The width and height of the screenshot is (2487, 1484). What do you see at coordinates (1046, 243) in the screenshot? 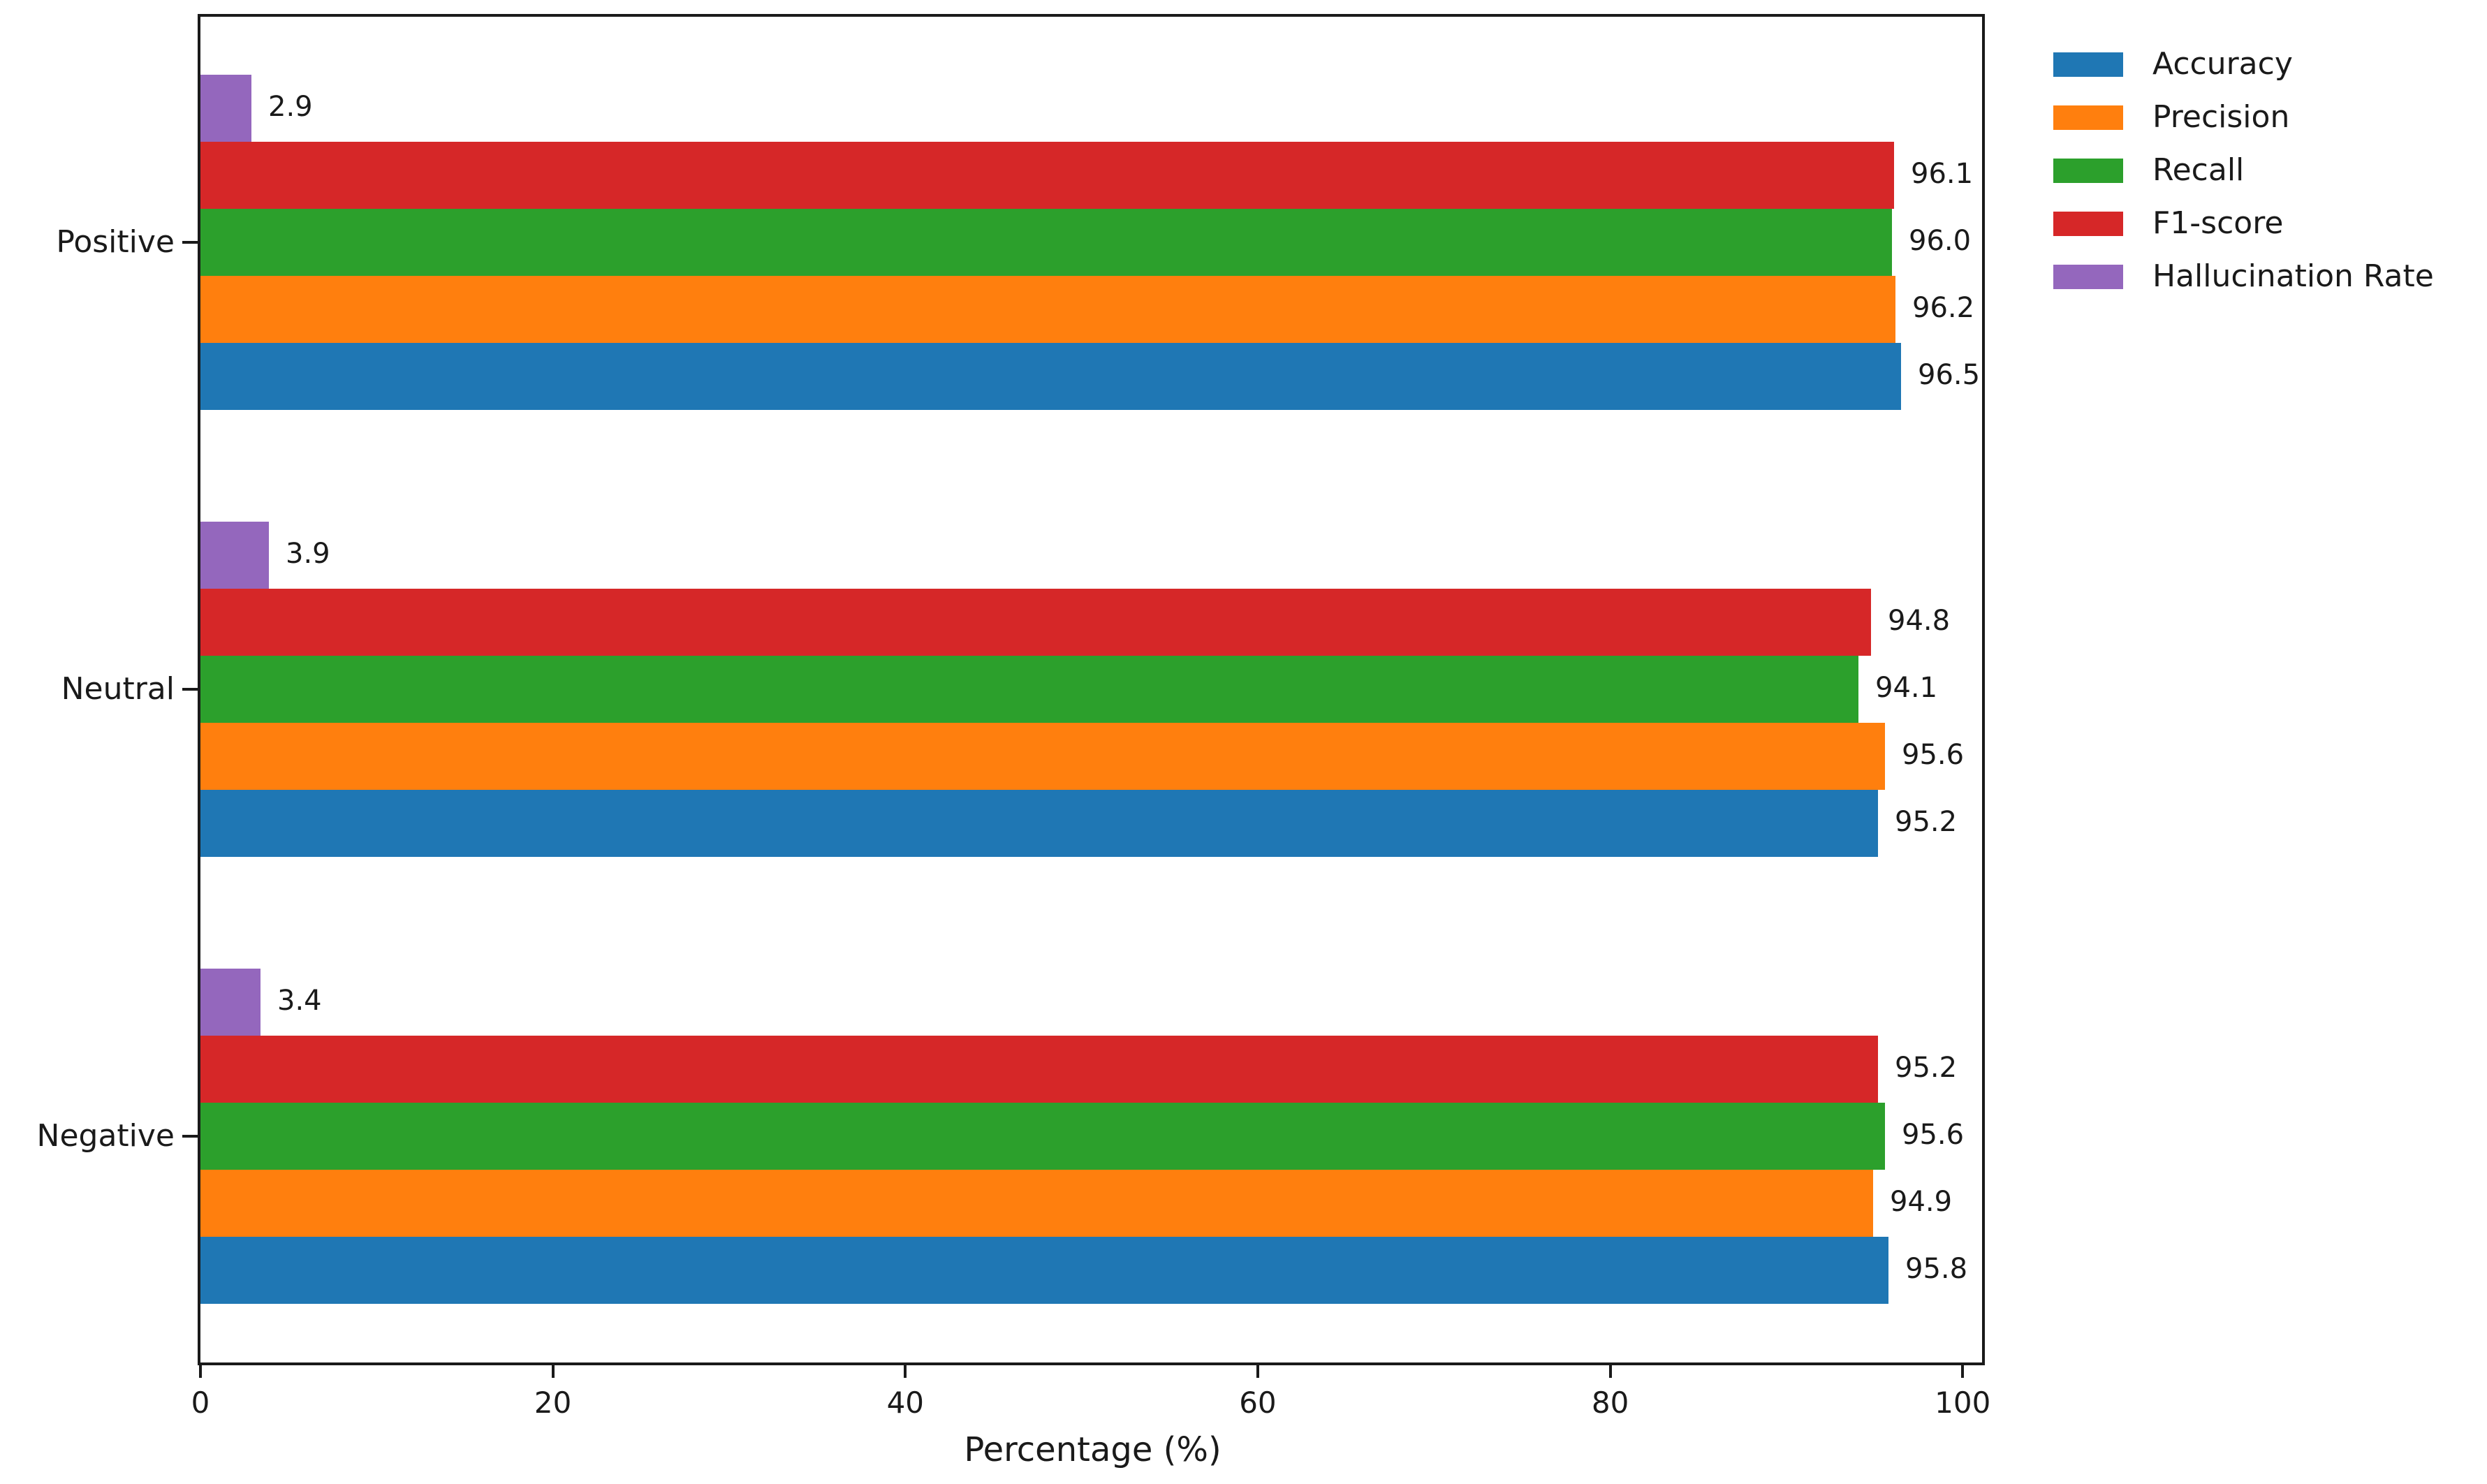
I see `bar-positive-recall` at bounding box center [1046, 243].